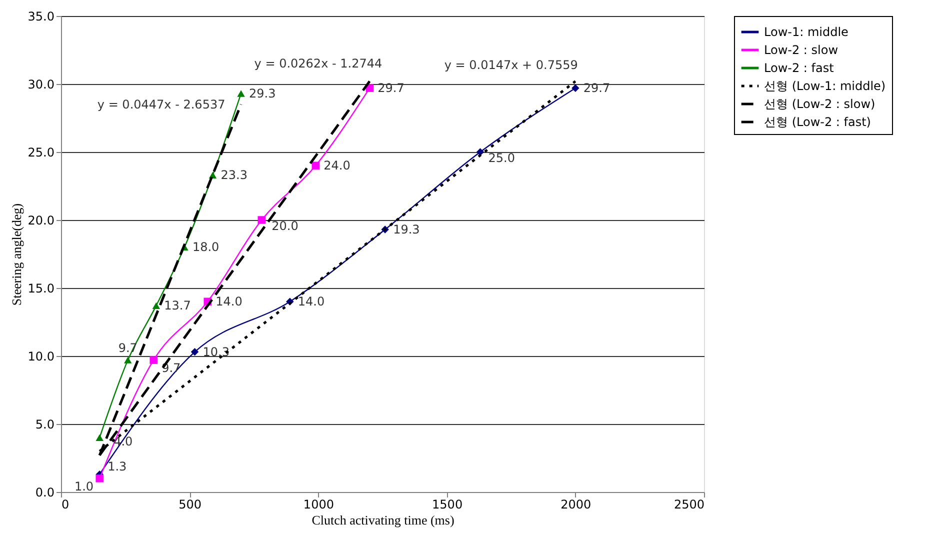 This screenshot has width=950, height=543. Describe the element at coordinates (44, 493) in the screenshot. I see `y-tick-label: 0.0` at that location.